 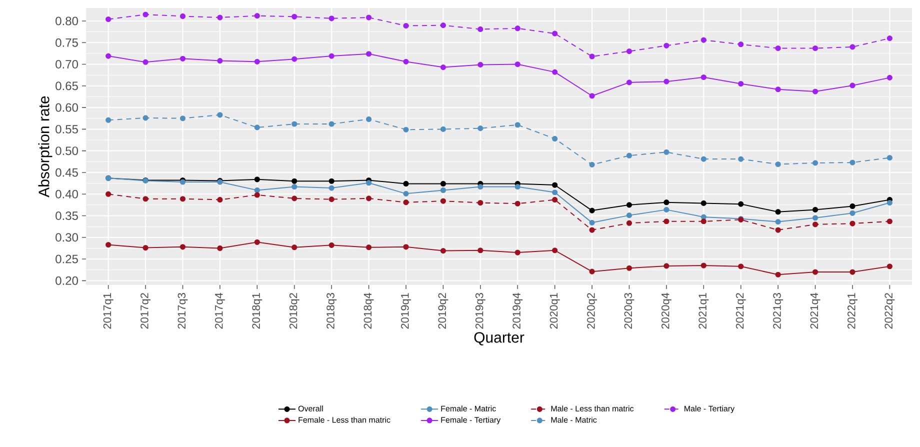 I want to click on x-tick-label: 2020q3, so click(x=629, y=311).